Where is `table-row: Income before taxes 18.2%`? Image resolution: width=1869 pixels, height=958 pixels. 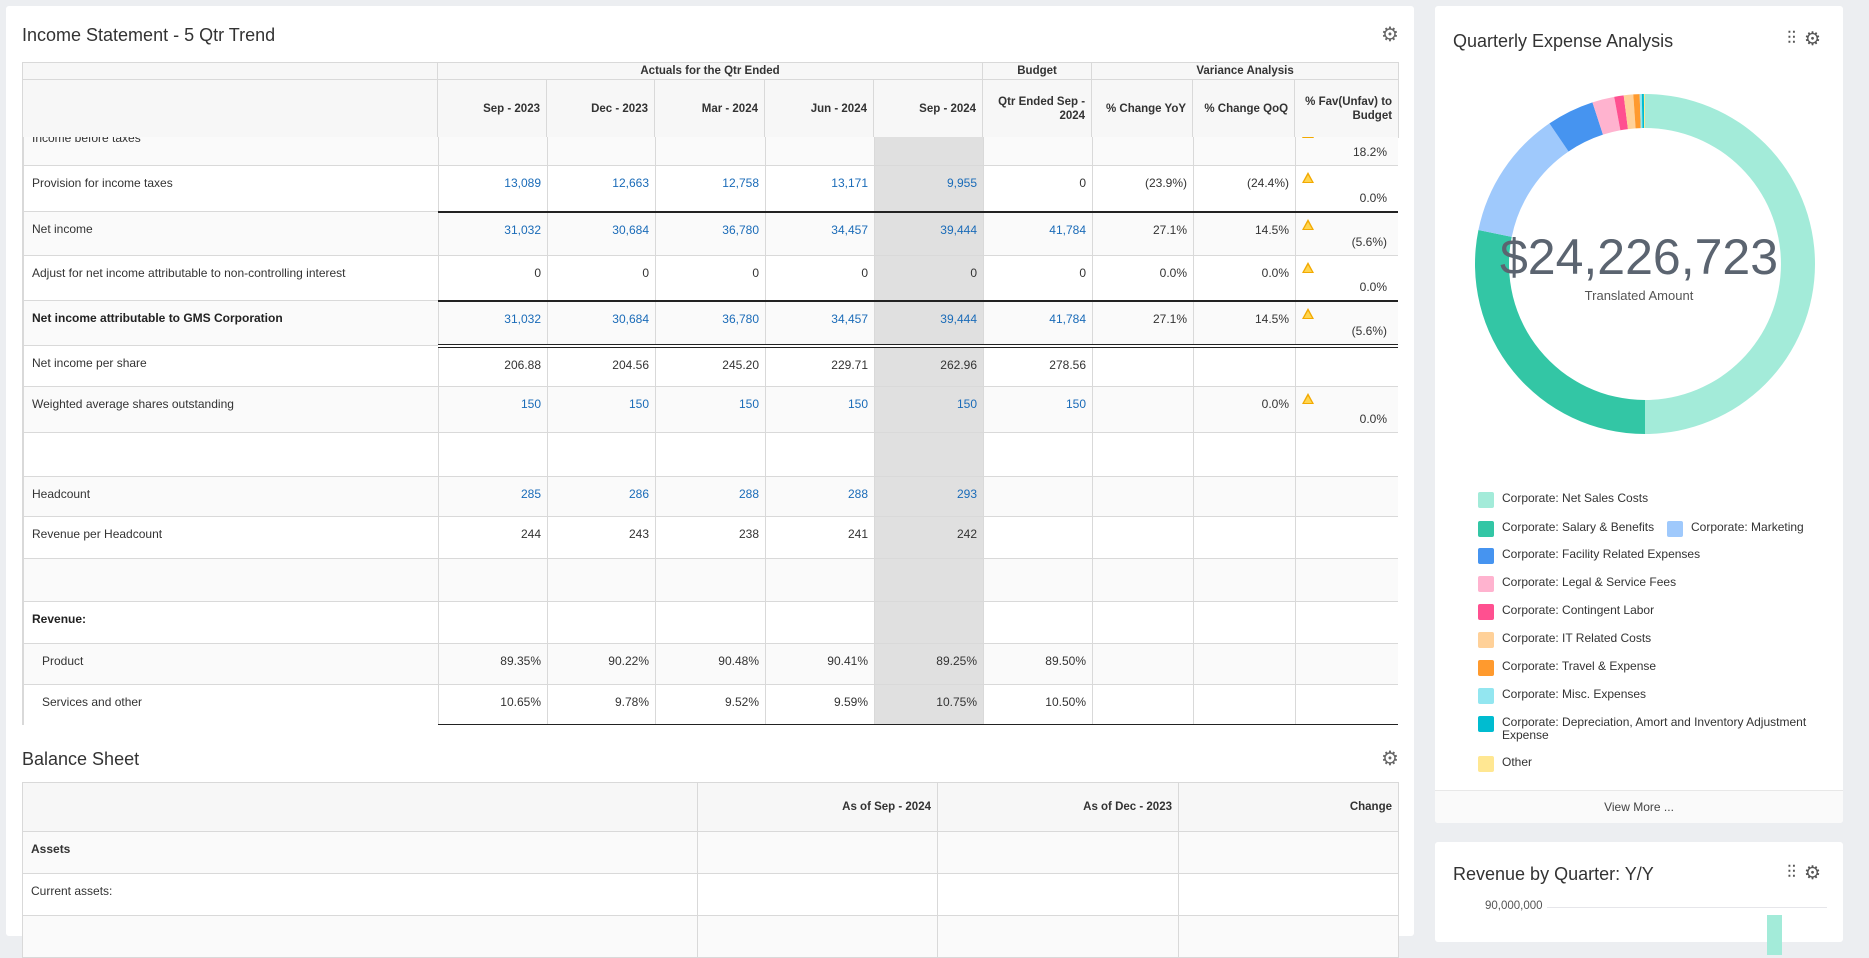
table-row: Income before taxes 18.2% is located at coordinates (710, 151).